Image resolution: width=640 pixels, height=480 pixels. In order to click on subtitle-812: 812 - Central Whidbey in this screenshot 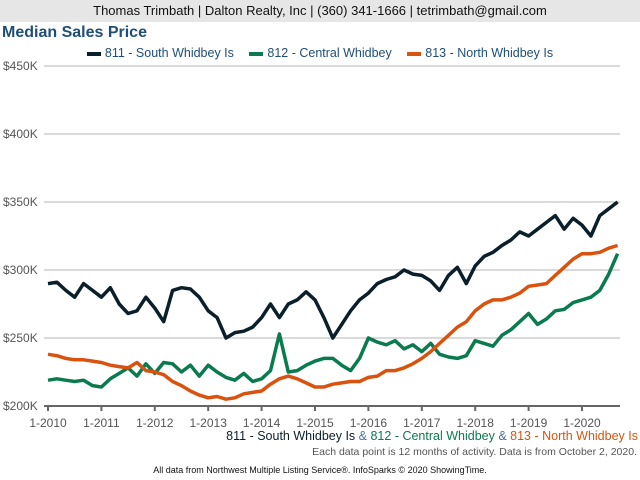, I will do `click(432, 436)`.